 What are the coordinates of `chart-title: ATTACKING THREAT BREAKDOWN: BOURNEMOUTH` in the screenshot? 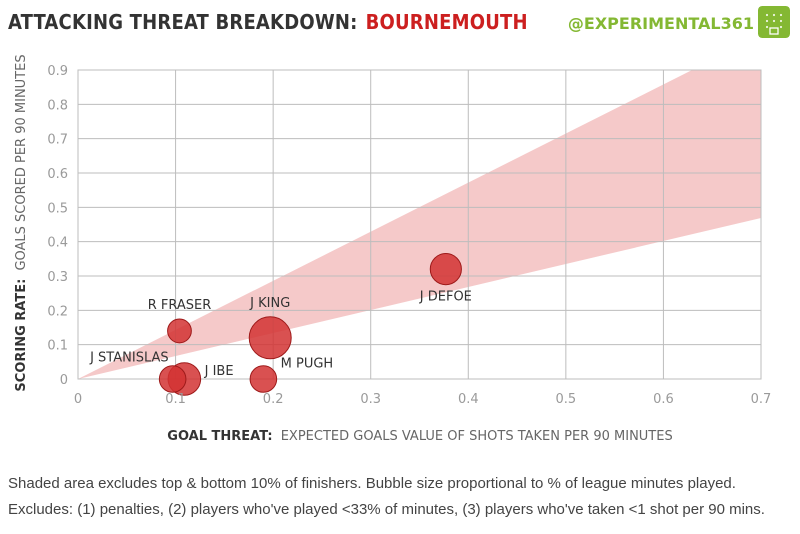 It's located at (268, 22).